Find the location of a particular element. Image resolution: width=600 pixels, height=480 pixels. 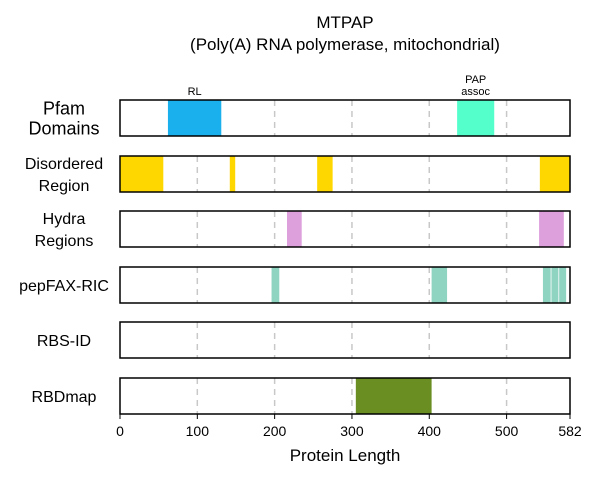

track-disordered-label: Disordered is located at coordinates (64, 164).